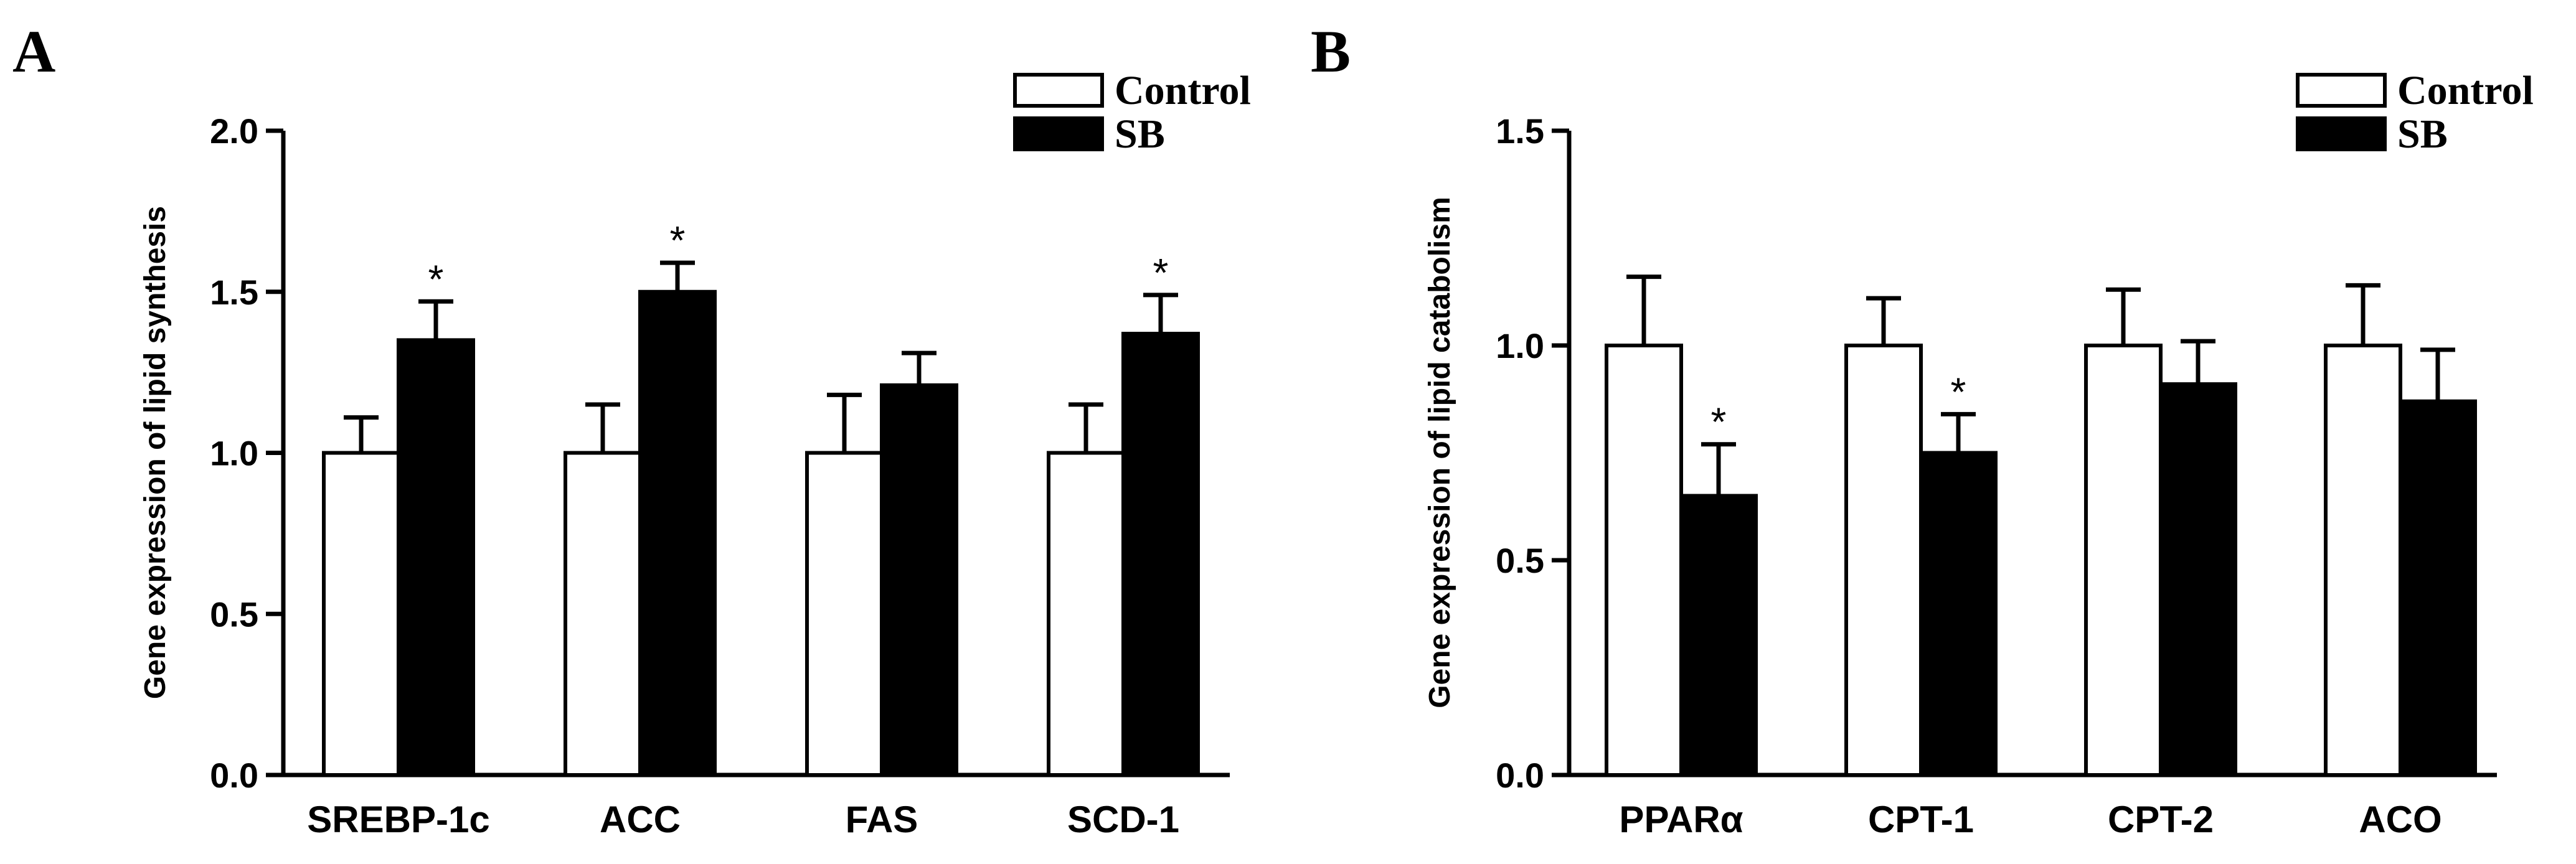 This screenshot has height=864, width=2576. I want to click on panel-a-x-tick-label: SCD-1, so click(1123, 819).